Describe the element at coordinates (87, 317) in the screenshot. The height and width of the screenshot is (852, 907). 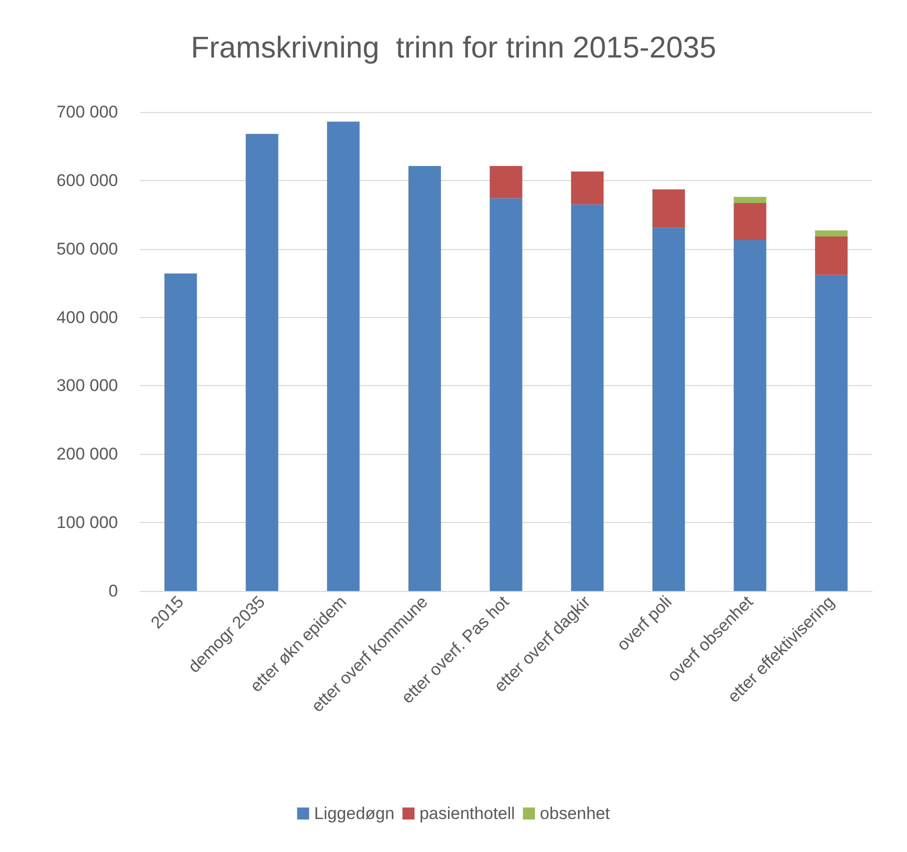
I see `y-tick-label: 400 000` at that location.